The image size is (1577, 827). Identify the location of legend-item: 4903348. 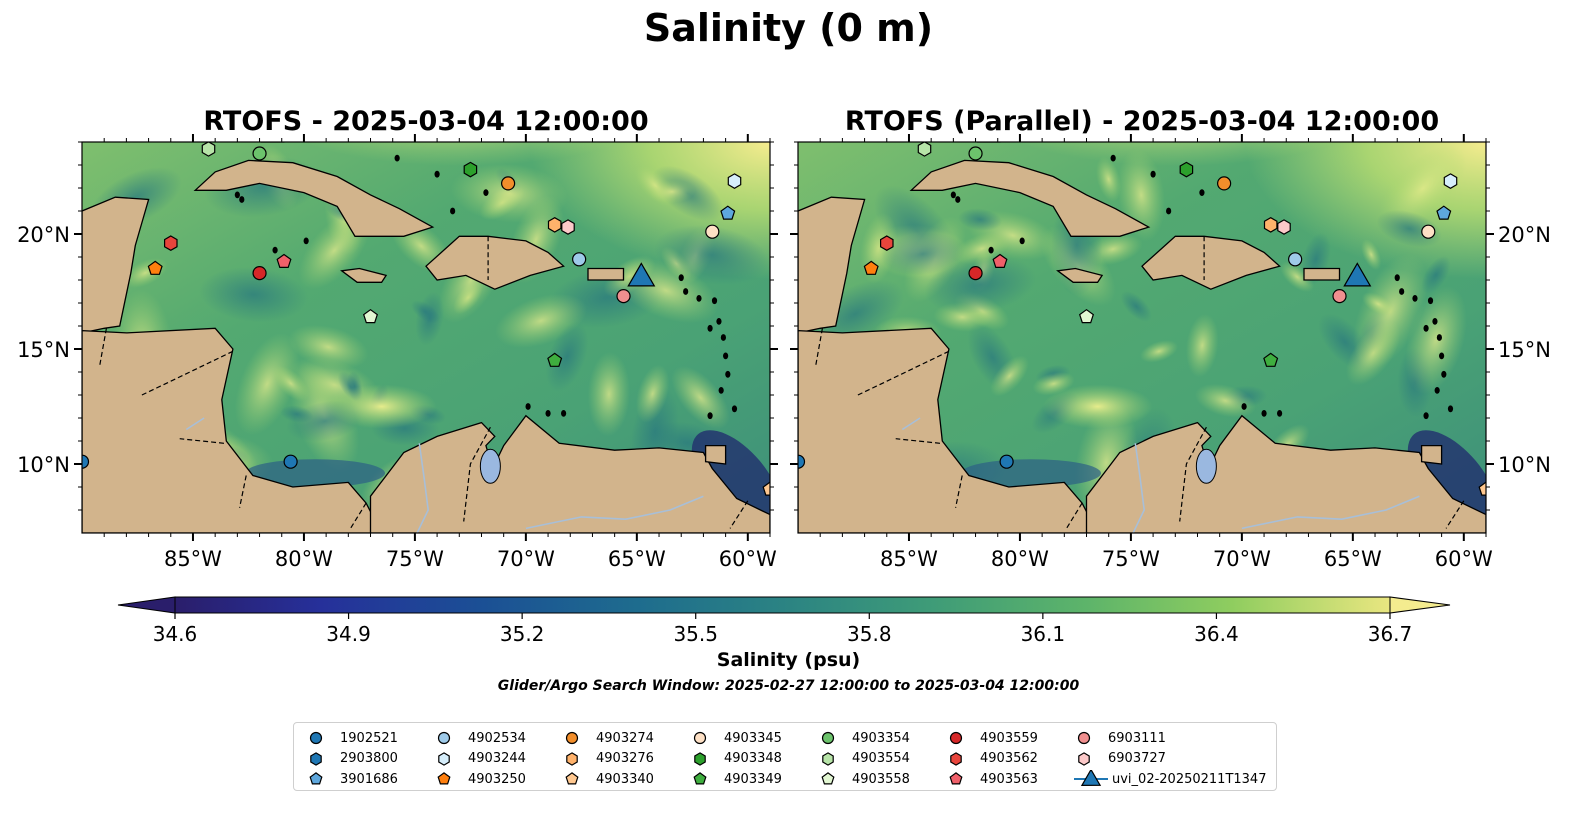
(736, 759).